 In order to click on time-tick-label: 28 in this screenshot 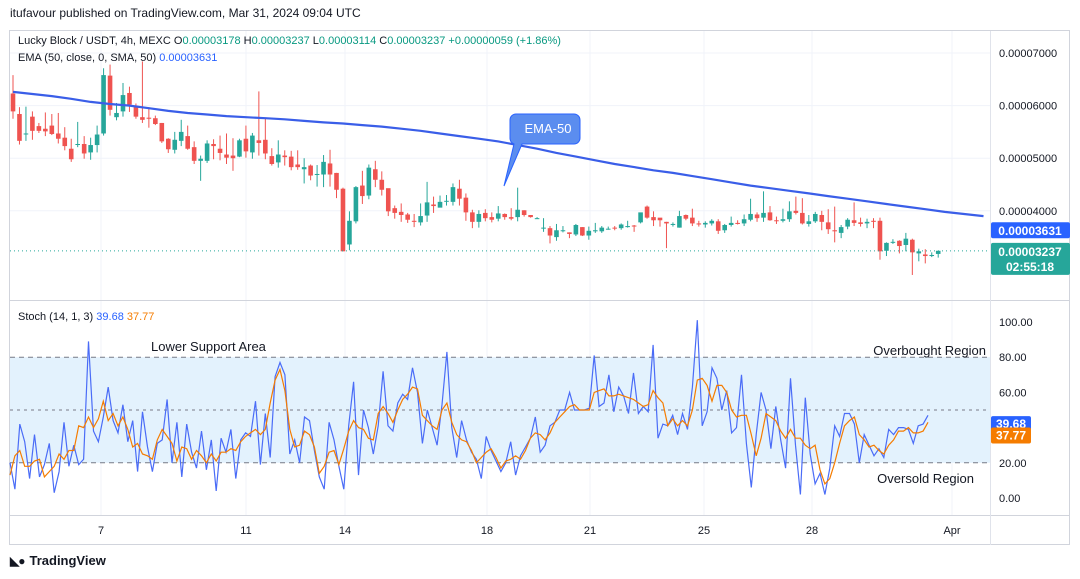, I will do `click(812, 531)`.